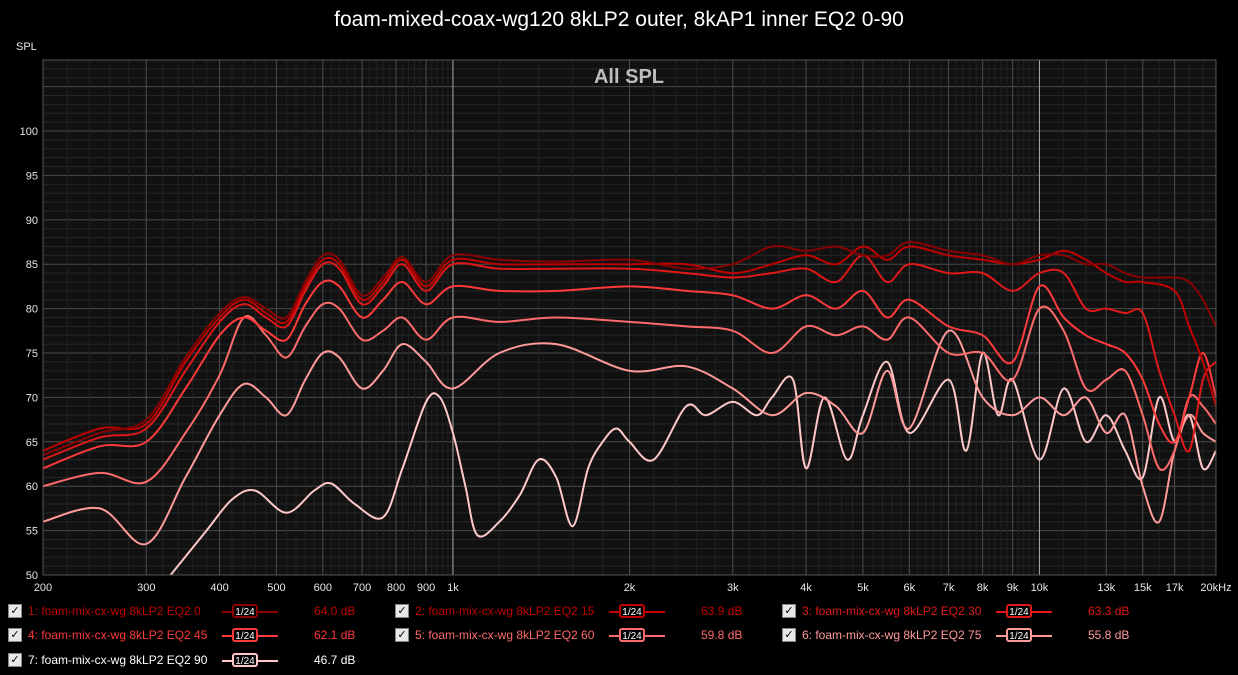 The image size is (1238, 675). I want to click on all-spl-annotation: All SPL, so click(629, 77).